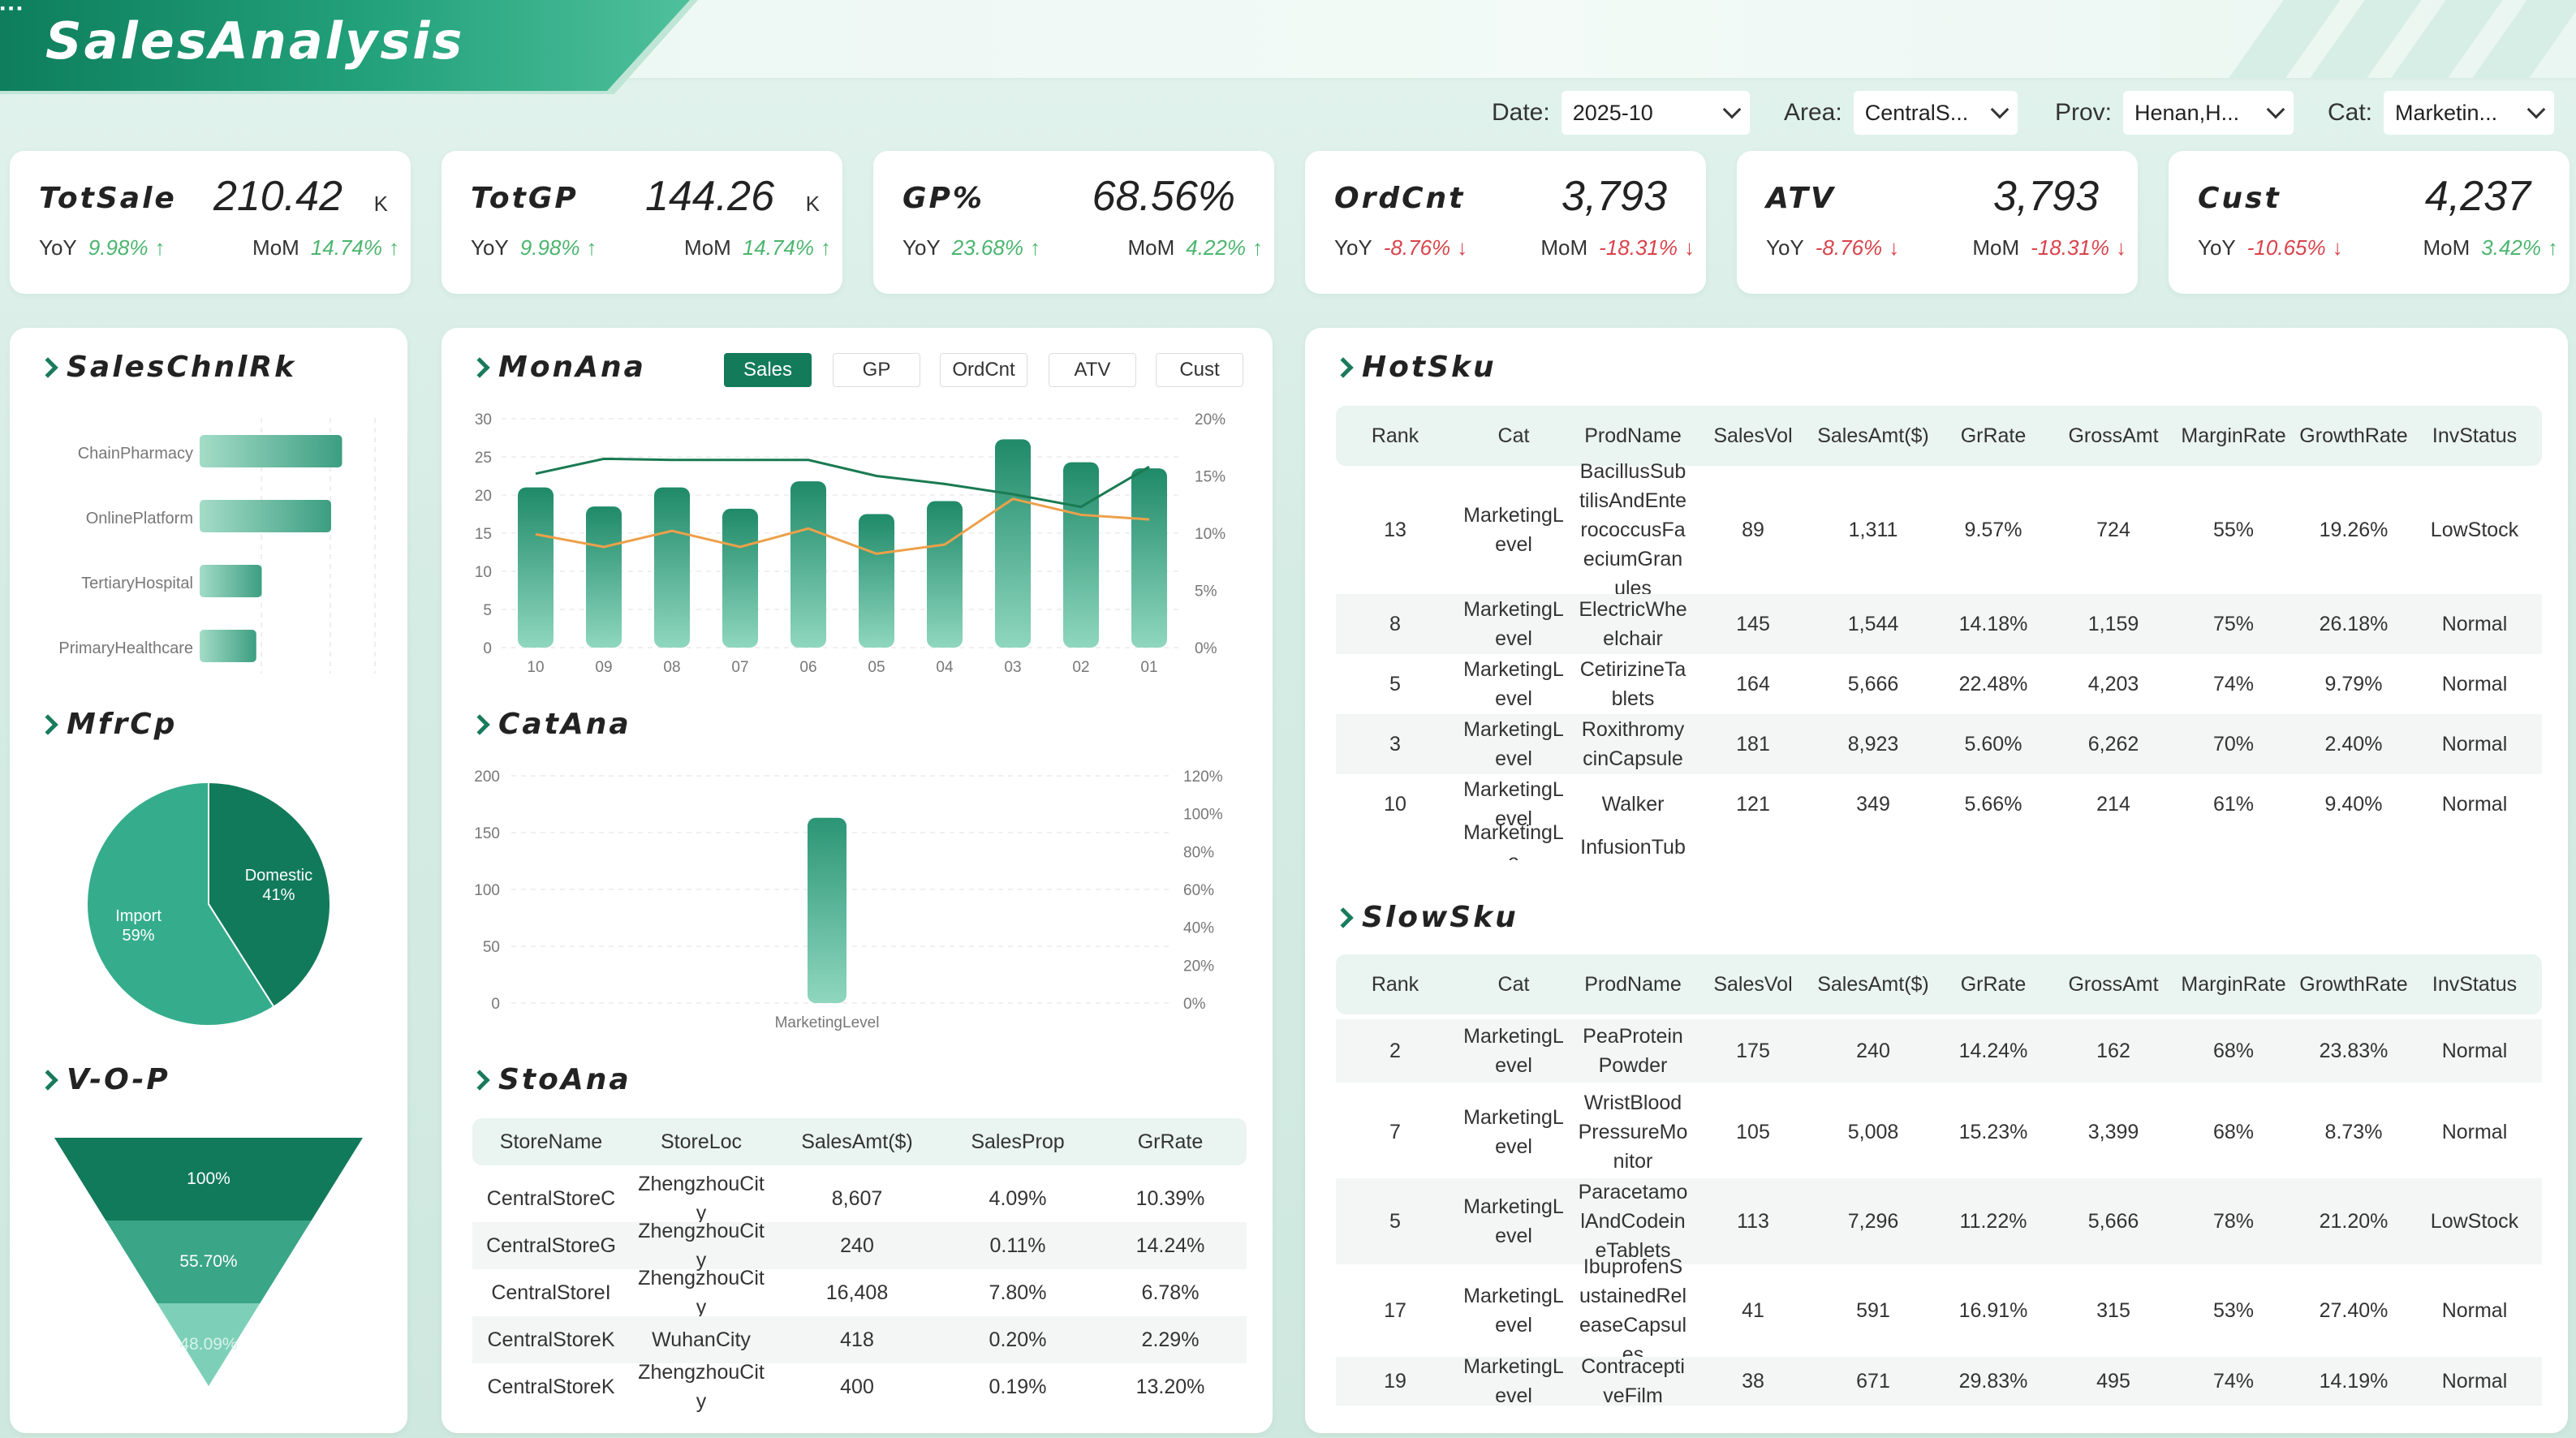  Describe the element at coordinates (1395, 684) in the screenshot. I see `table-cell: 5` at that location.